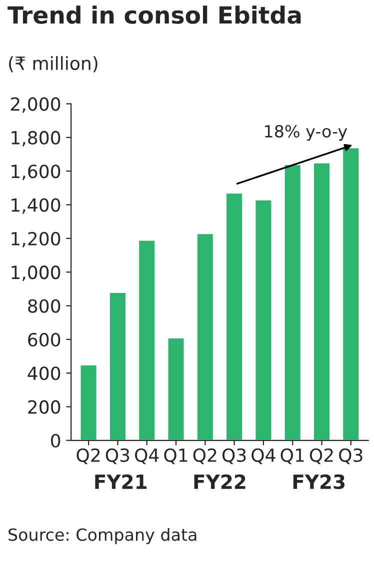 Image resolution: width=374 pixels, height=561 pixels. Describe the element at coordinates (154, 15) in the screenshot. I see `chart-title: Trend in consol Ebitda` at that location.